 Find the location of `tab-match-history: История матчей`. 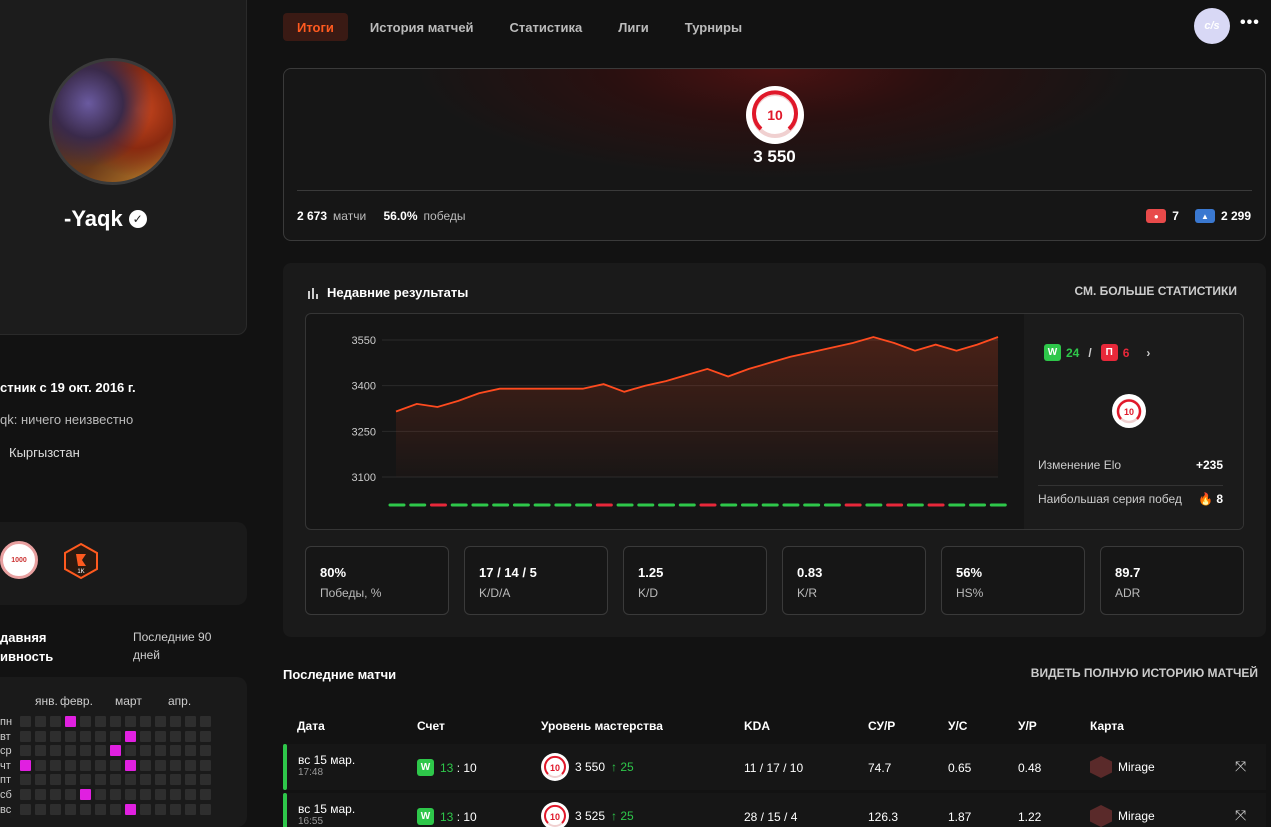

tab-match-history: История матчей is located at coordinates (421, 27).